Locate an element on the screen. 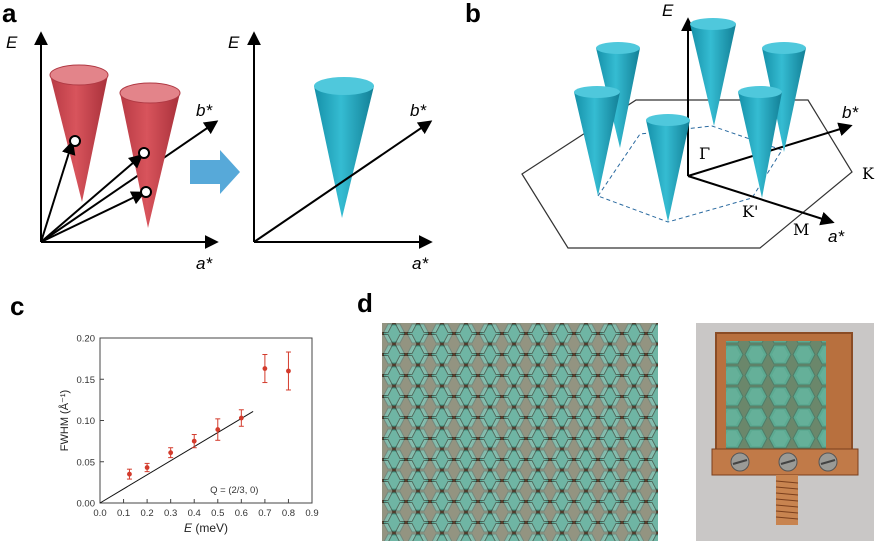 This screenshot has width=877, height=542. panel-a-right-e-label: E is located at coordinates (234, 42).